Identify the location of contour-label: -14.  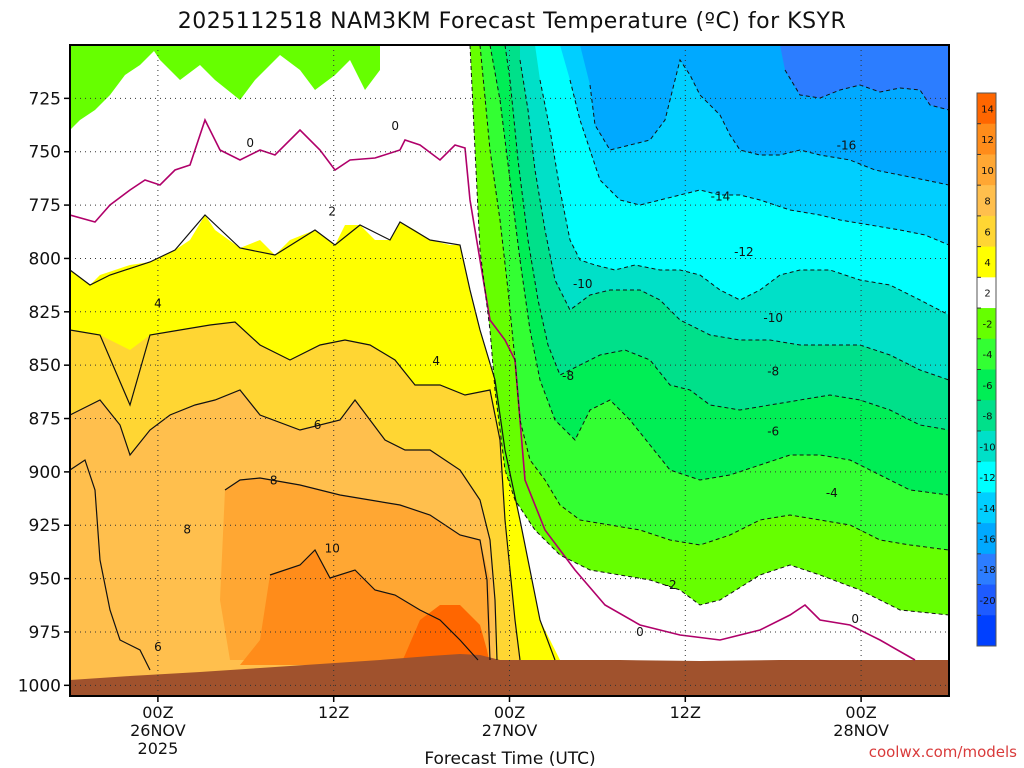
(721, 197).